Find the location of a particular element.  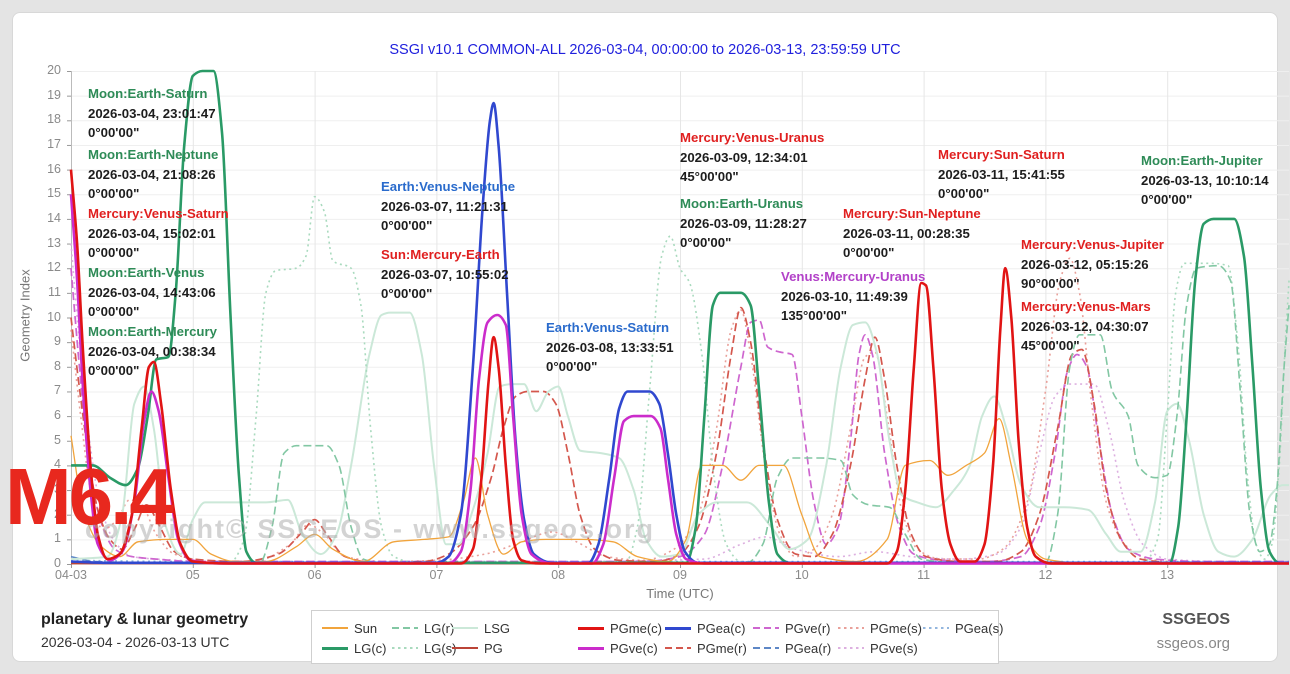

y-tick-label: 5 is located at coordinates (57, 439).